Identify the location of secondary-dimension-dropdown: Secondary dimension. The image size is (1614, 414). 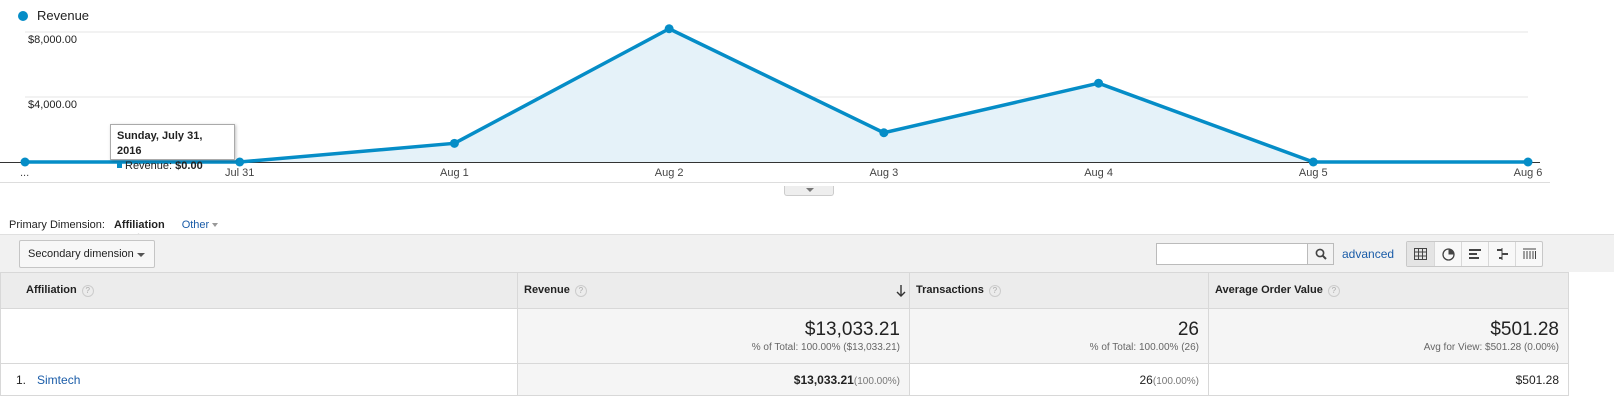
(87, 254).